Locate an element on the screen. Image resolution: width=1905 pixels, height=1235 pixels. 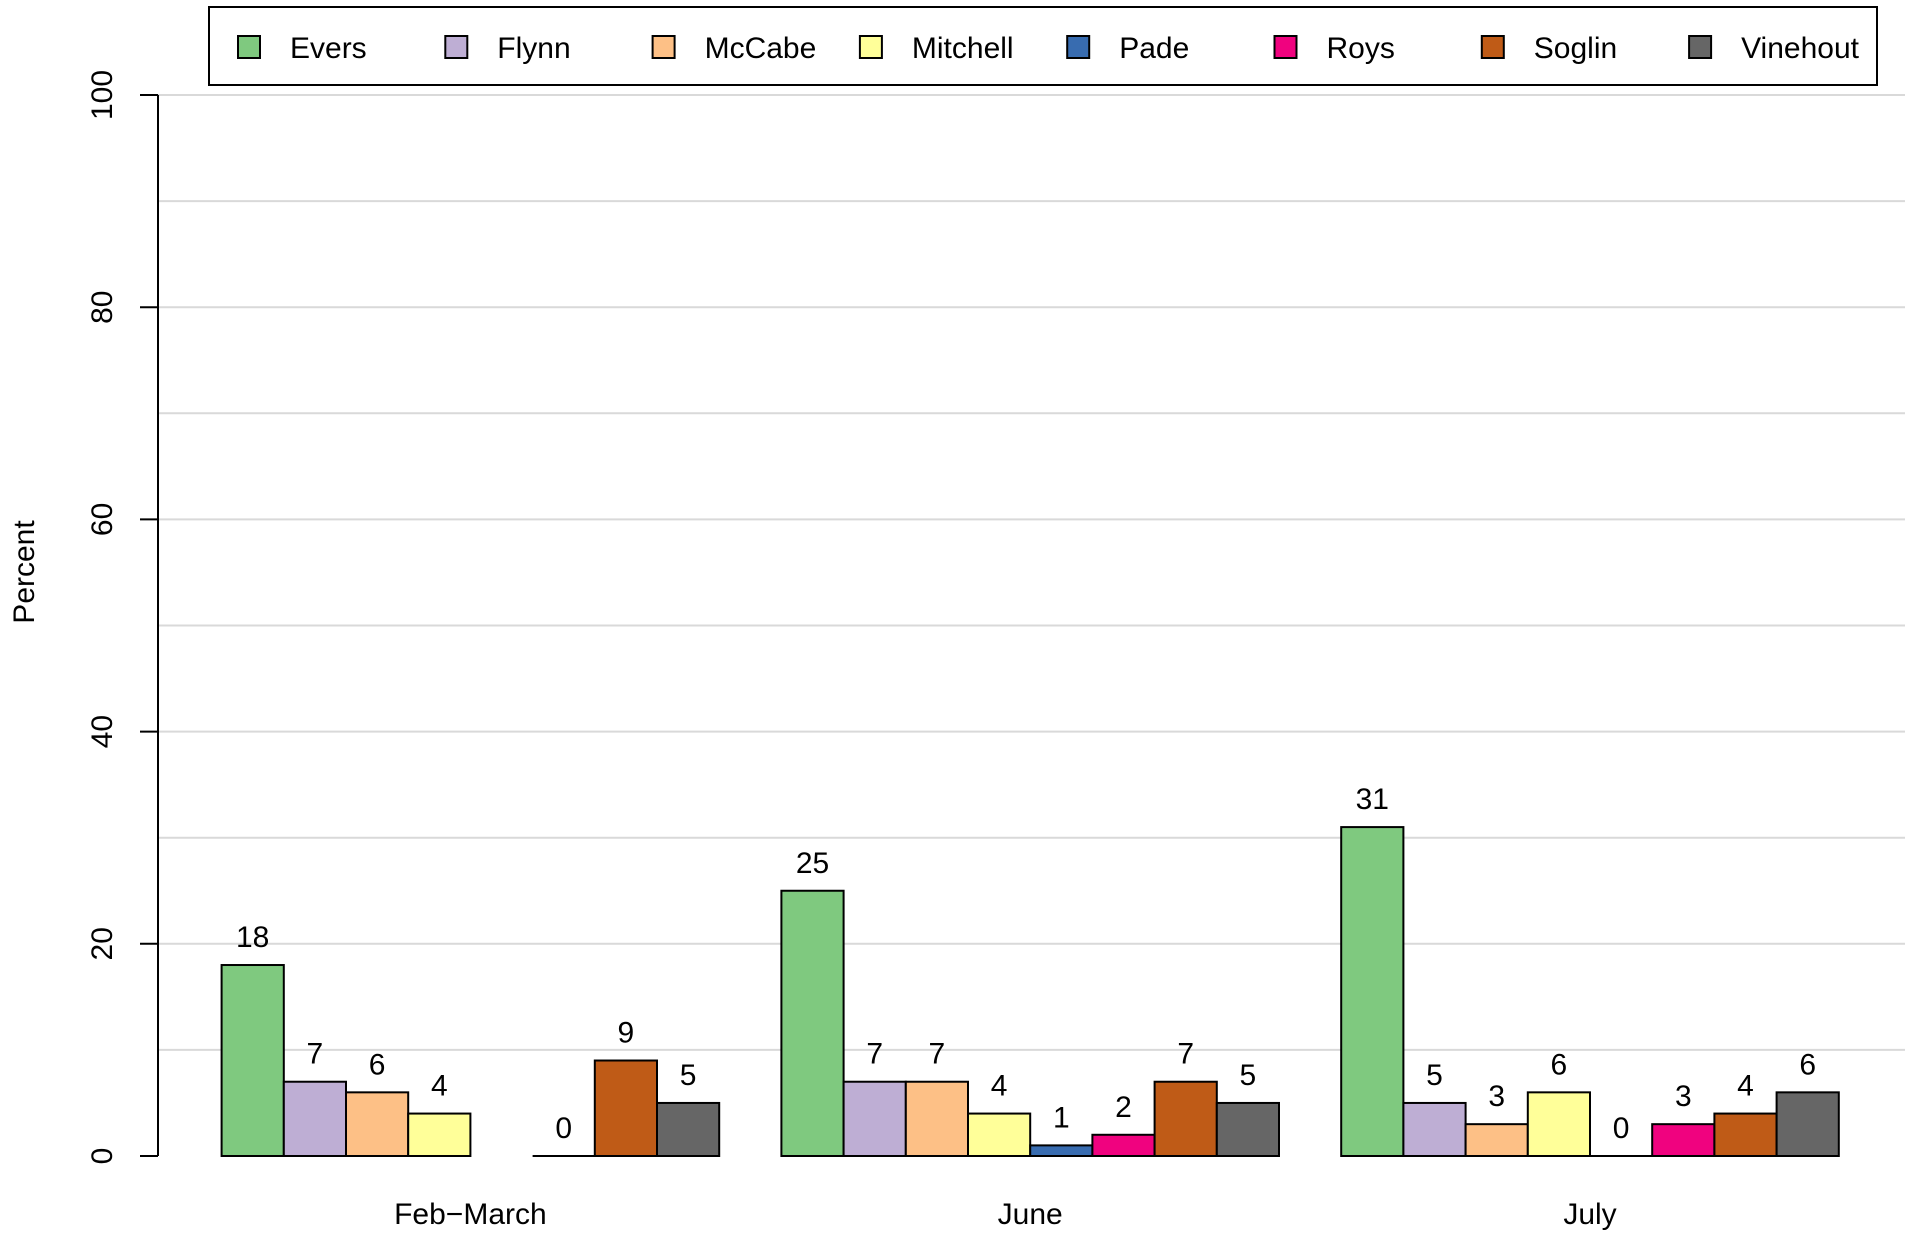
data-label: 2 is located at coordinates (1123, 1107).